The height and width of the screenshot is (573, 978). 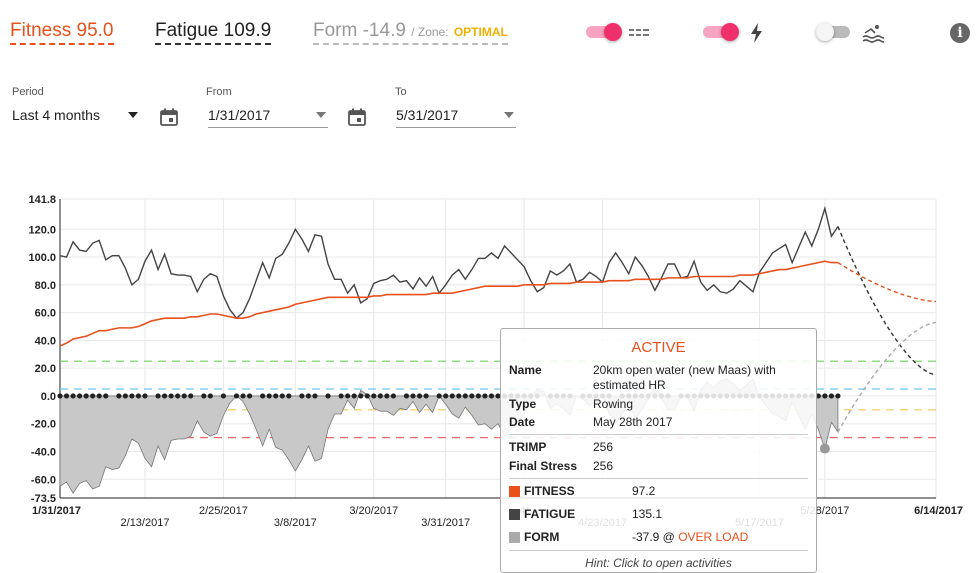 What do you see at coordinates (658, 538) in the screenshot?
I see `tooltip-form-row: FORM -37.9 @ OVER LOAD` at bounding box center [658, 538].